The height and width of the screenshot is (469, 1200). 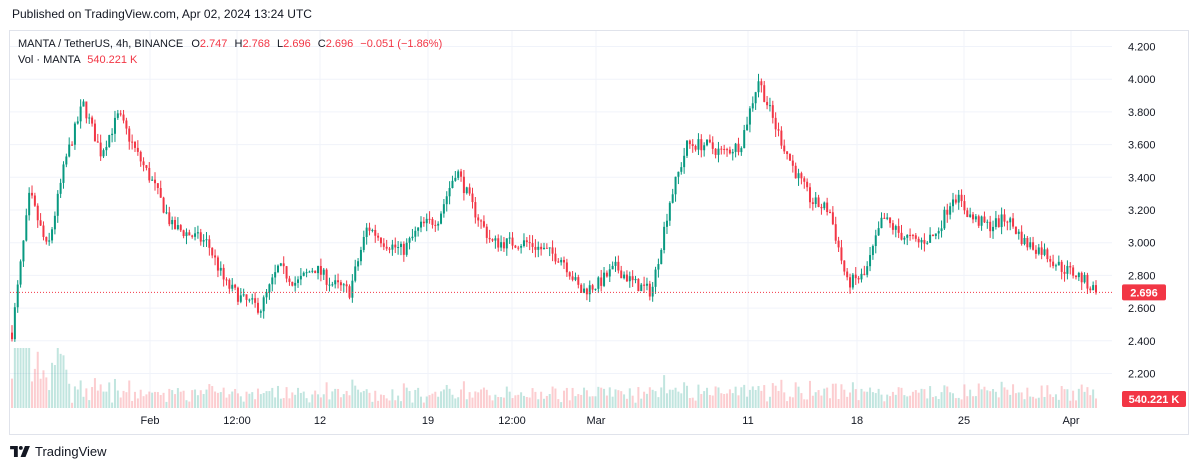 What do you see at coordinates (20, 451) in the screenshot?
I see `tradingview-logo-icon` at bounding box center [20, 451].